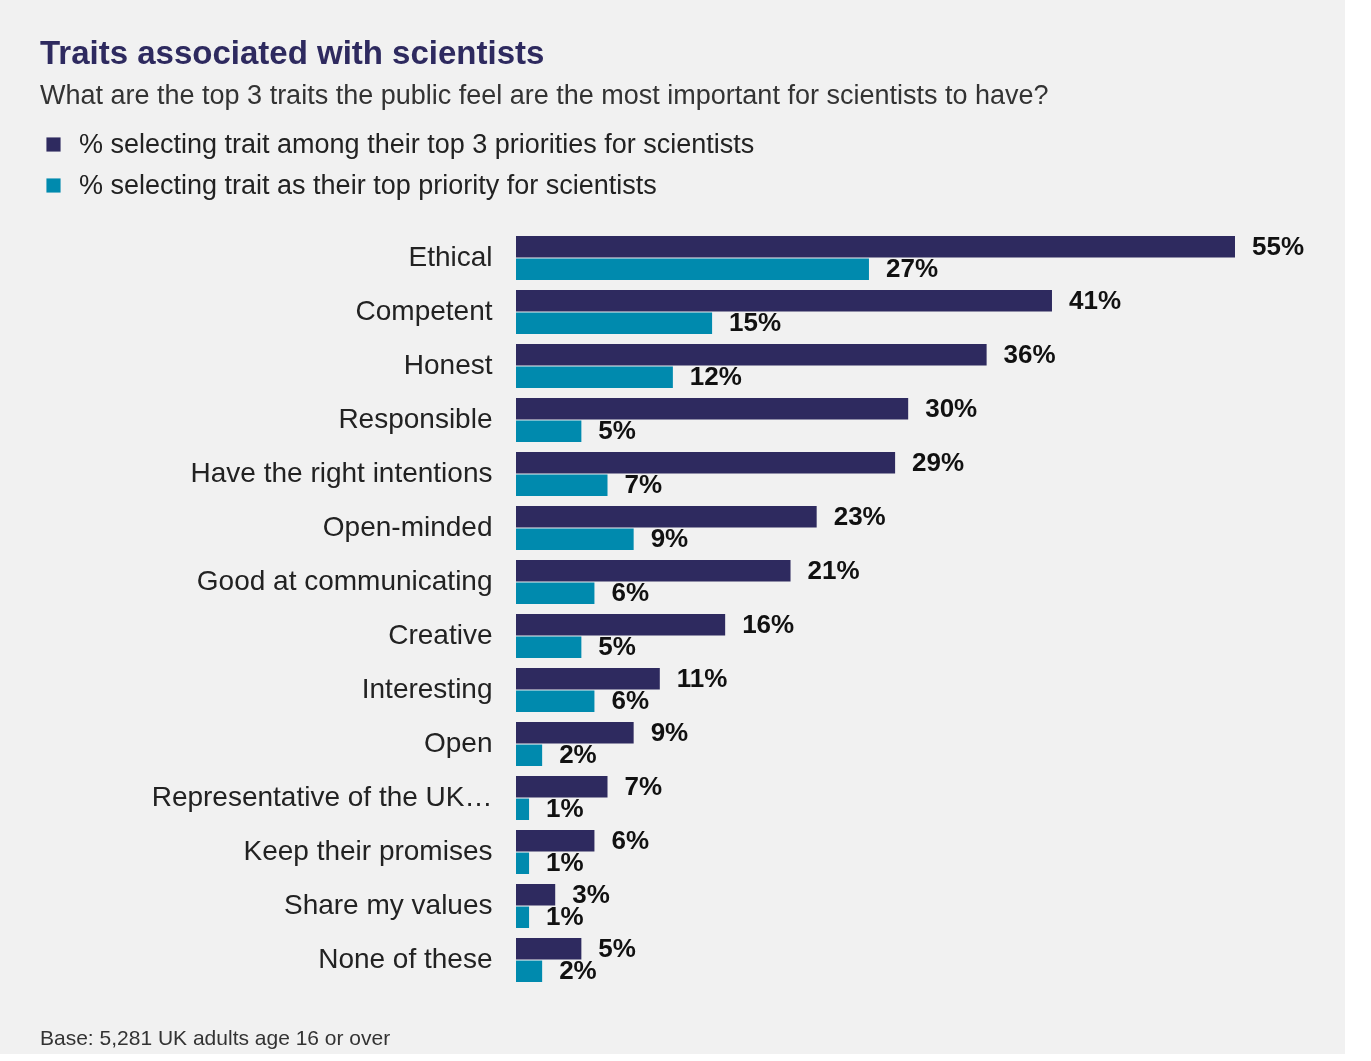  Describe the element at coordinates (427, 688) in the screenshot. I see `y-tick-label: Interesting` at that location.